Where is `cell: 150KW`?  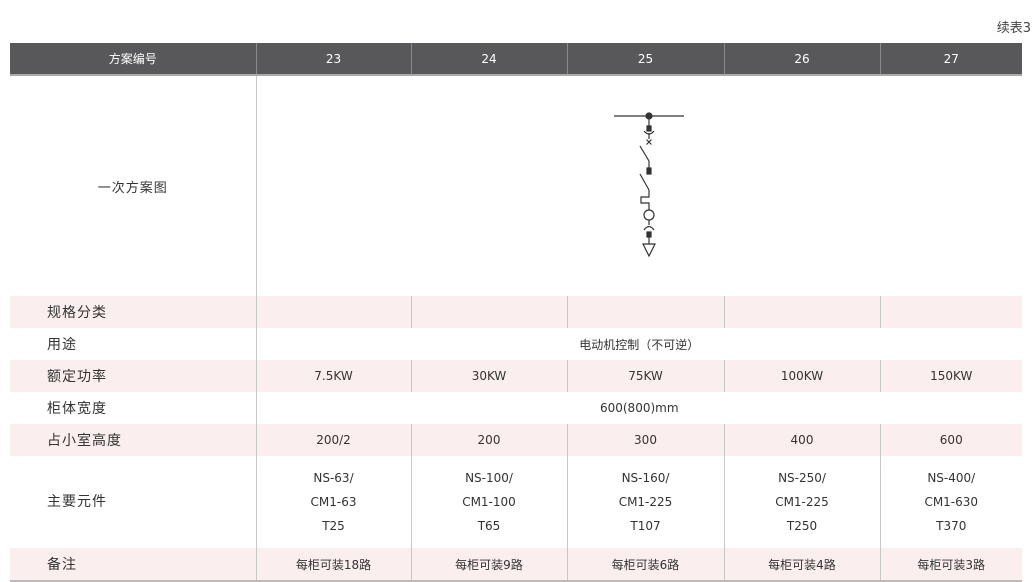 cell: 150KW is located at coordinates (950, 376).